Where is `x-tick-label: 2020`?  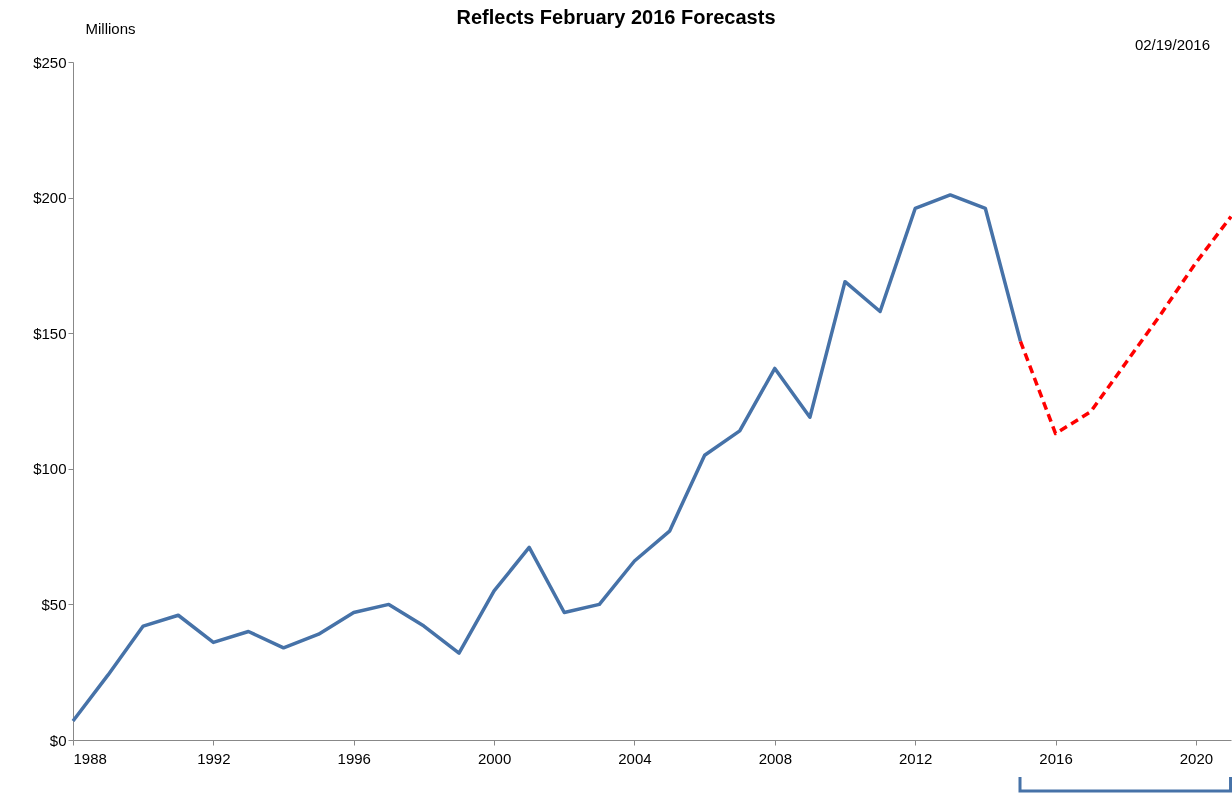
x-tick-label: 2020 is located at coordinates (1196, 758).